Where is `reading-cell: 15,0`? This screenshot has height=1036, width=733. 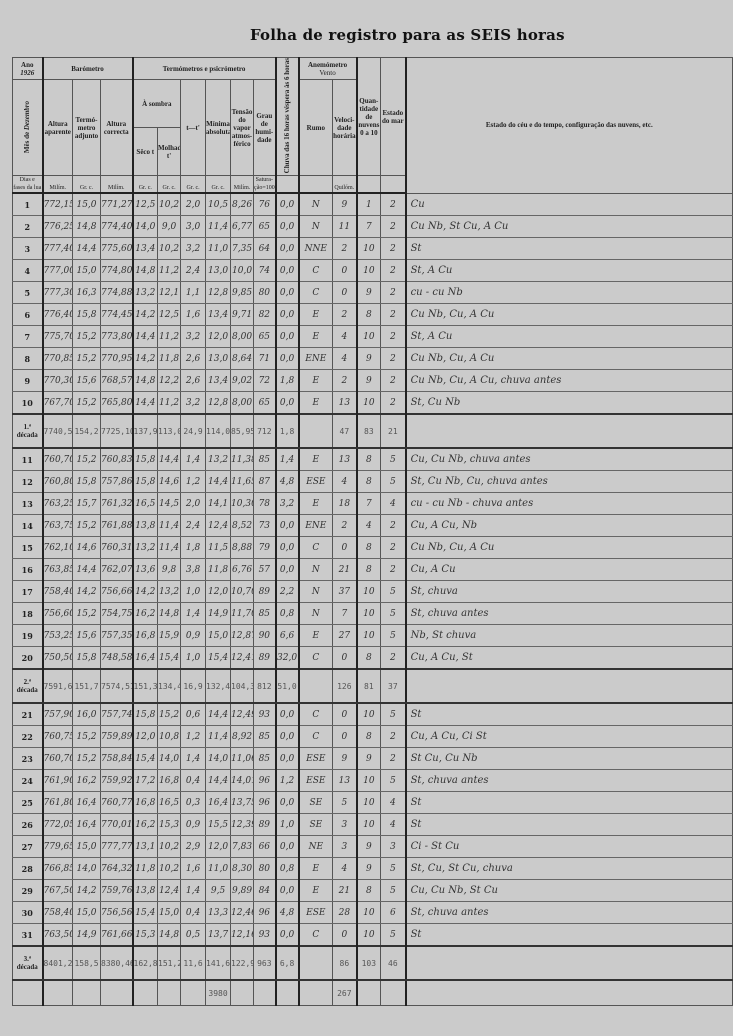 reading-cell: 15,0 is located at coordinates (86, 271).